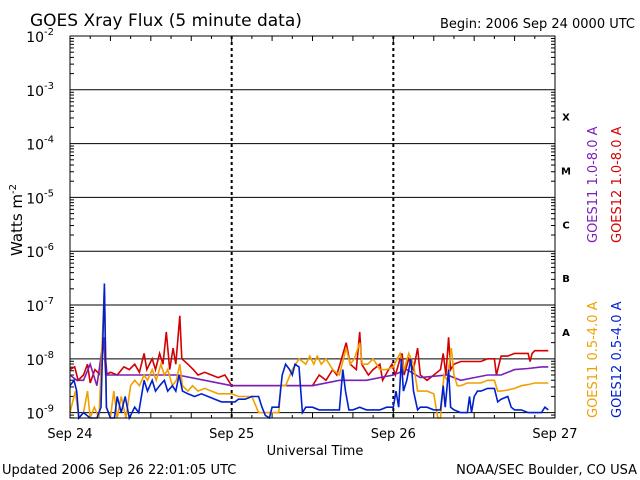 Image resolution: width=640 pixels, height=480 pixels. What do you see at coordinates (593, 184) in the screenshot?
I see `legend-goes11-long: GOES11 1.0-8.0 A` at bounding box center [593, 184].